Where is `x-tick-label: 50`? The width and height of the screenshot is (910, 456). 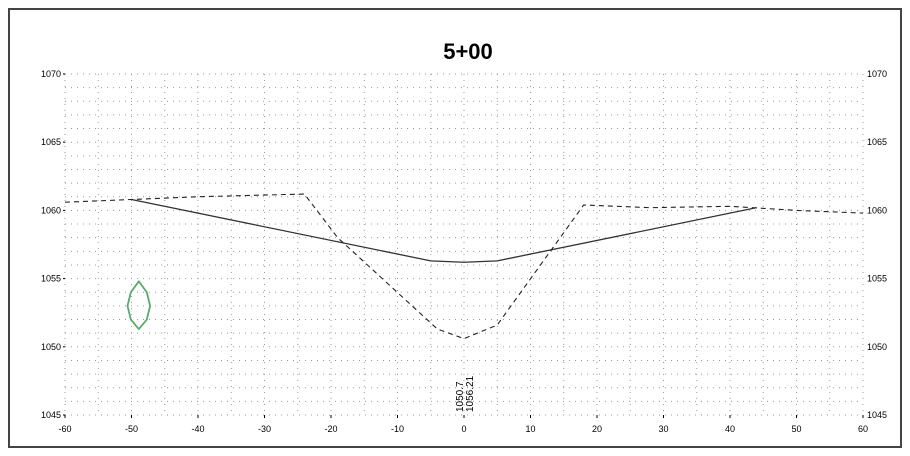 x-tick-label: 50 is located at coordinates (796, 429).